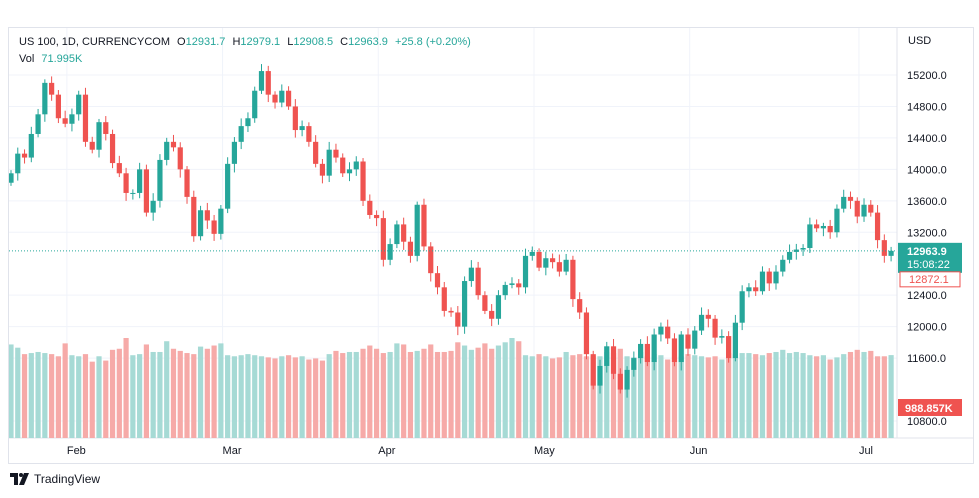  Describe the element at coordinates (930, 257) in the screenshot. I see `last-price-badge` at that location.